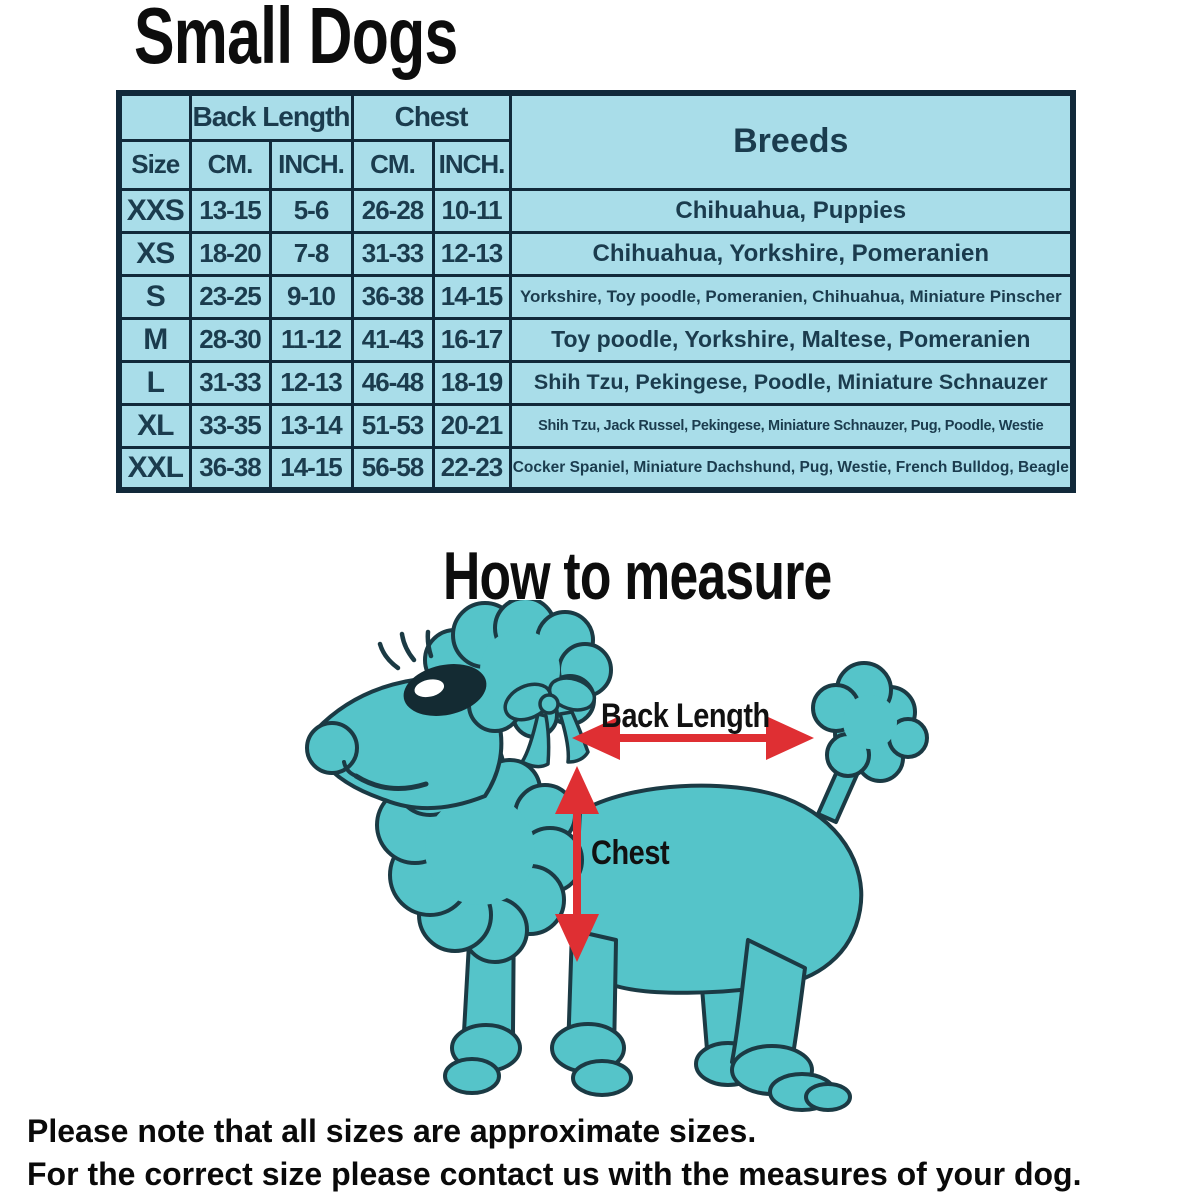 This screenshot has width=1200, height=1200. What do you see at coordinates (154, 210) in the screenshot?
I see `size-cell: XXS` at bounding box center [154, 210].